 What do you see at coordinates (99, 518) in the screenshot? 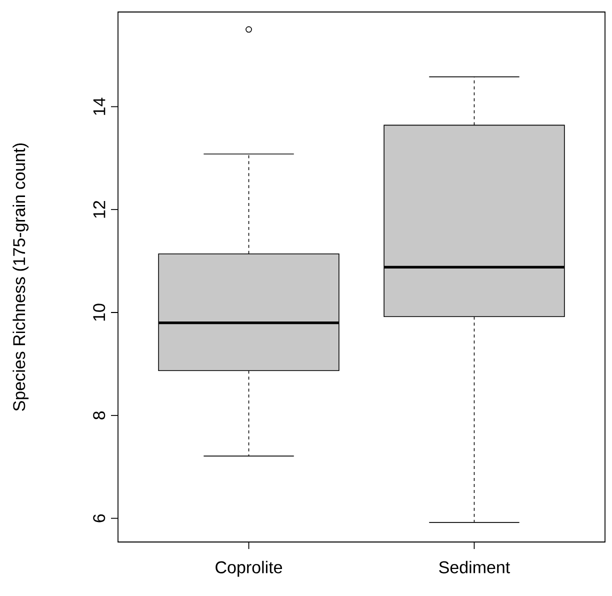
I see `y-tick-label: 6` at bounding box center [99, 518].